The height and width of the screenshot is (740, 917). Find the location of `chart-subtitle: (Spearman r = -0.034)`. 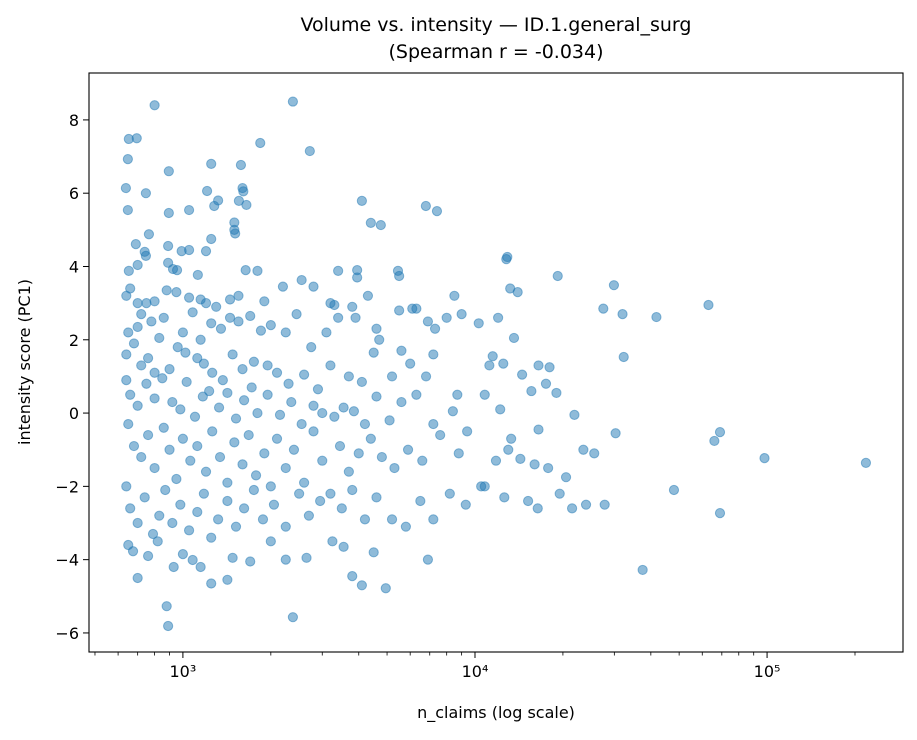

chart-subtitle: (Spearman r = -0.034) is located at coordinates (495, 52).